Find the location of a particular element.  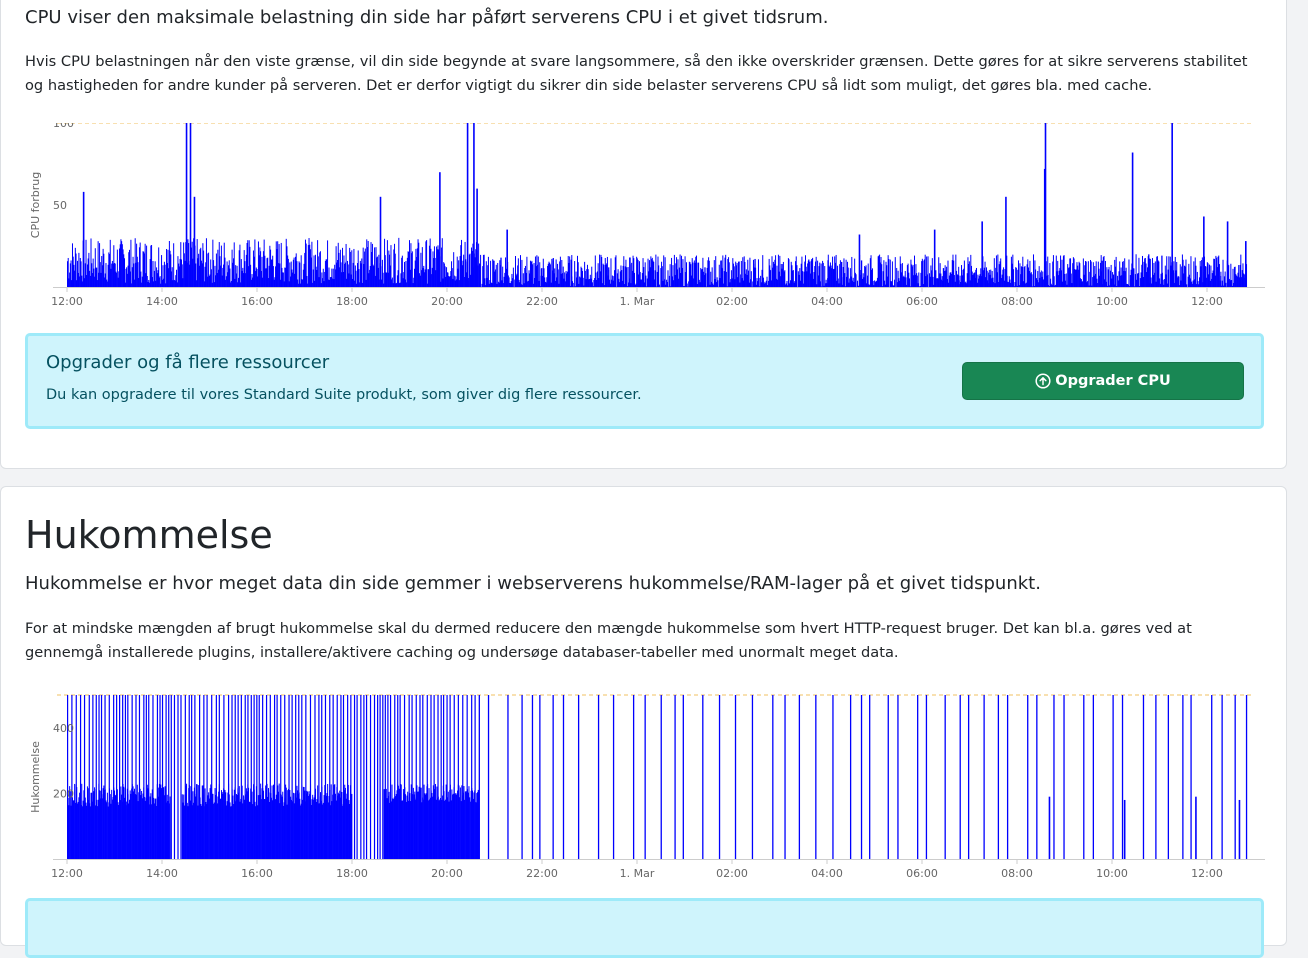

x-tick-label: 02:00 is located at coordinates (732, 873).